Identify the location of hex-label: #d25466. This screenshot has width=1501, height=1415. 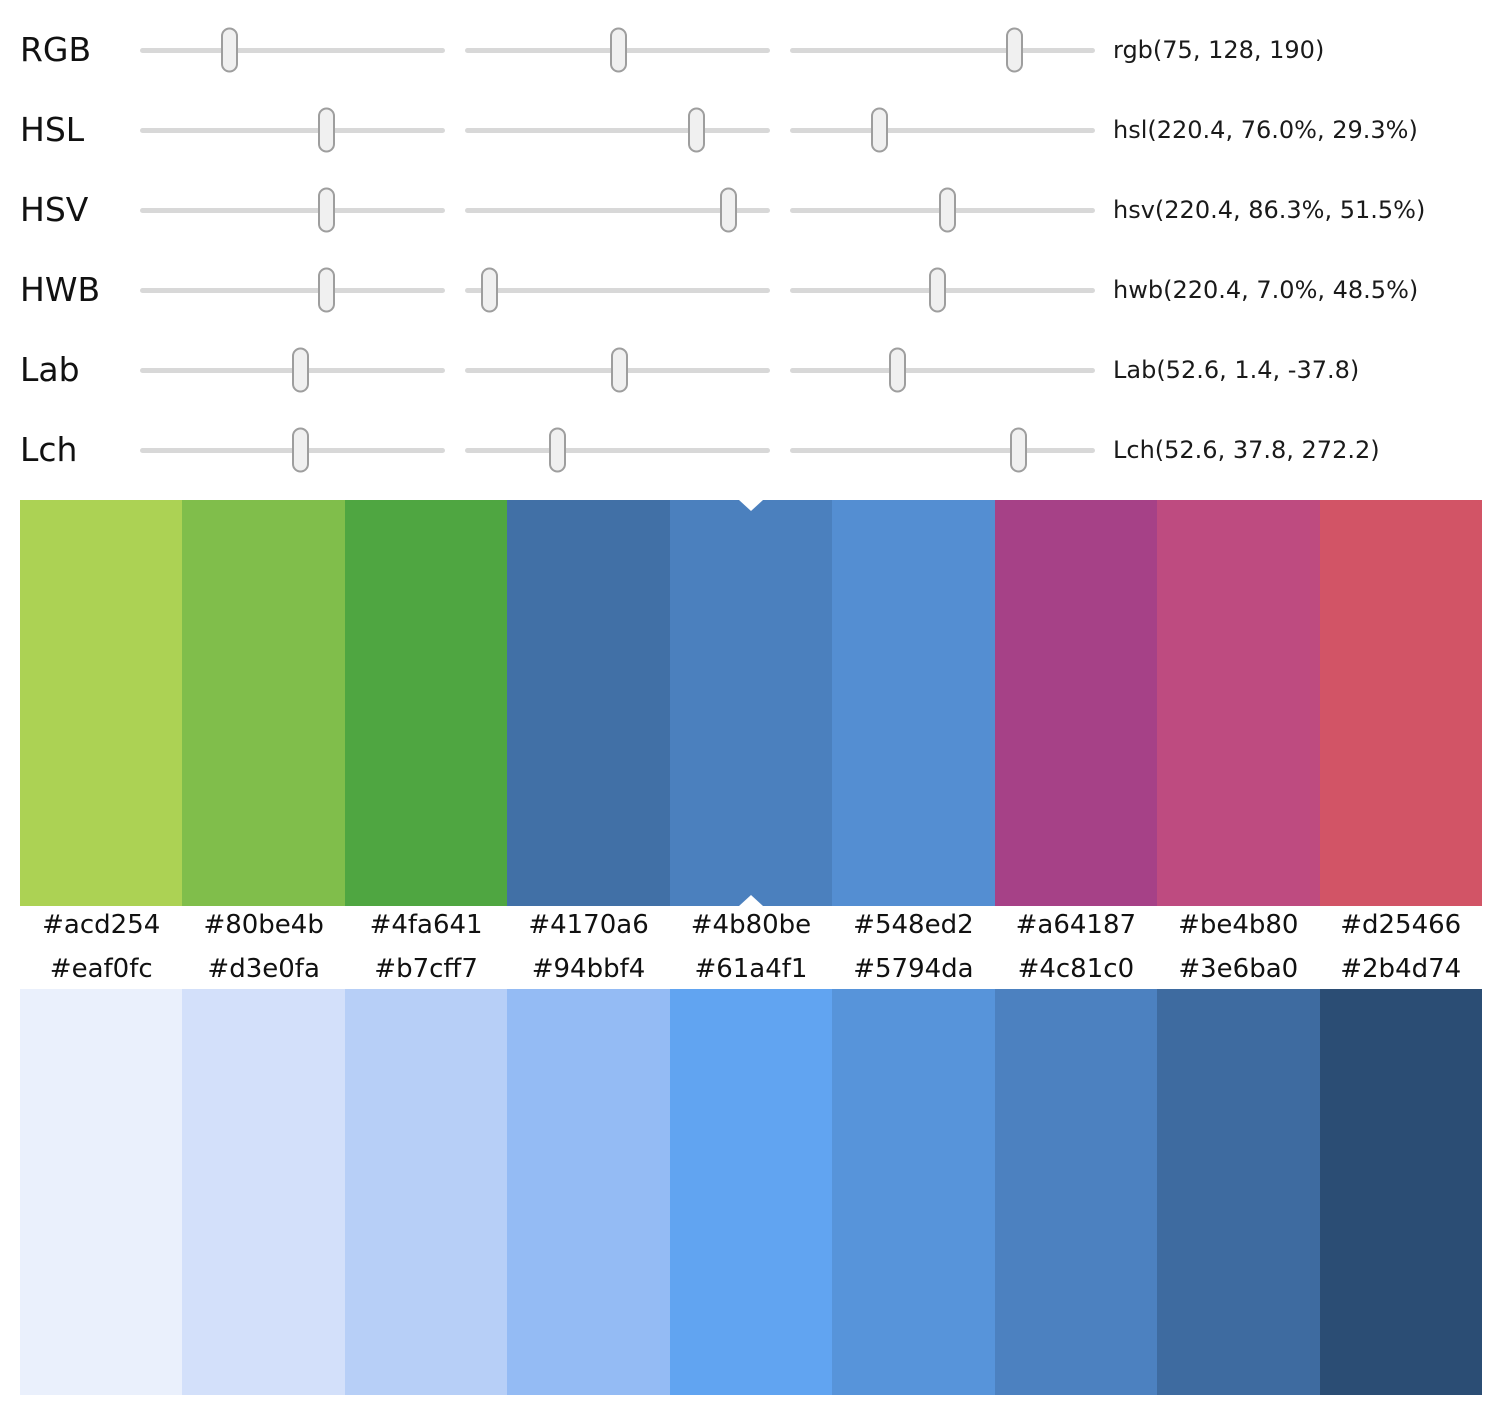
(1401, 925).